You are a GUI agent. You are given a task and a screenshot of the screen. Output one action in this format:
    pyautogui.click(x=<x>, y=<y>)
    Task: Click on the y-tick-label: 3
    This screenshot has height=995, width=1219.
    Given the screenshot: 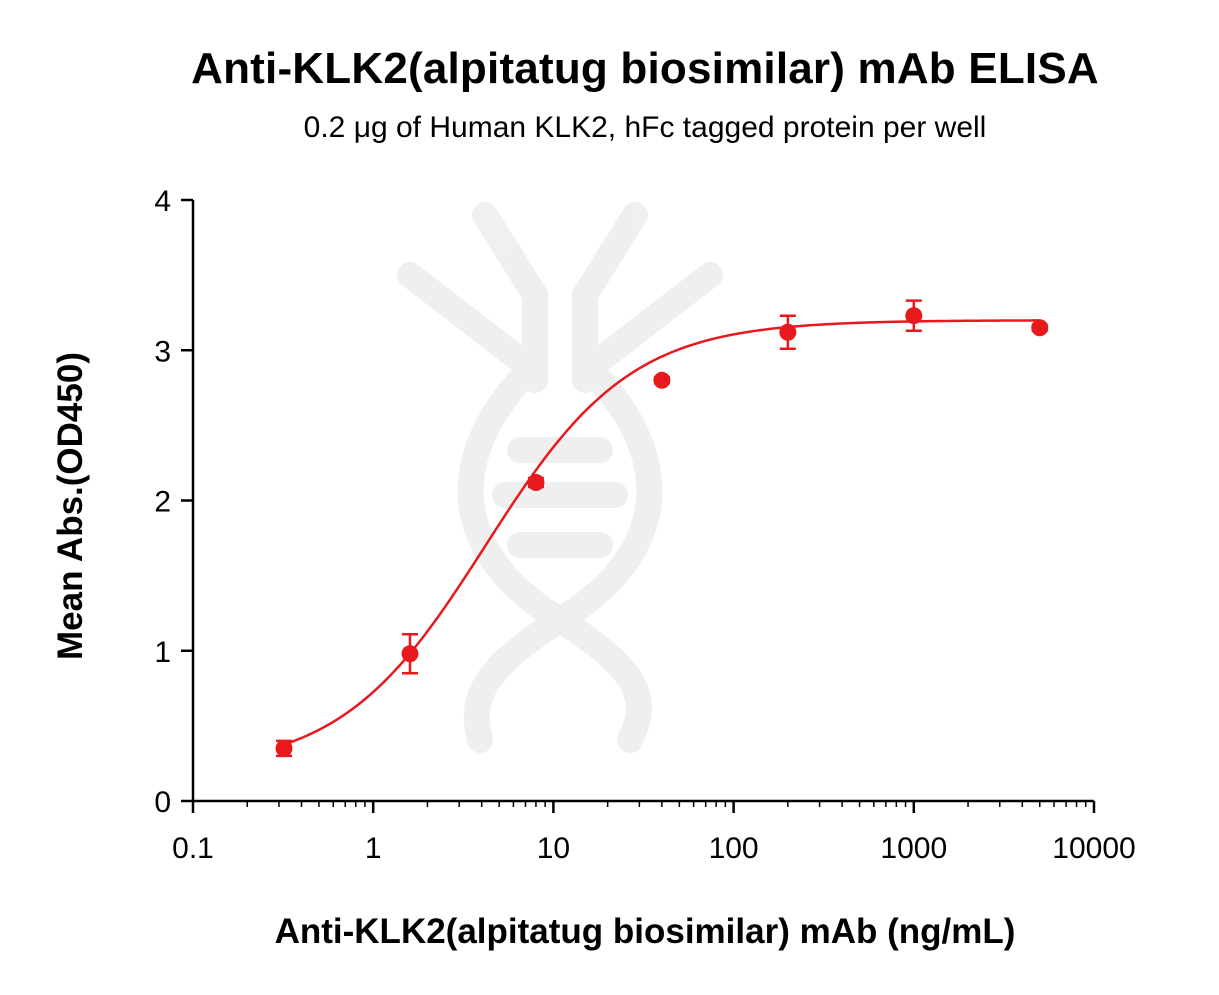 What is the action you would take?
    pyautogui.click(x=162, y=351)
    